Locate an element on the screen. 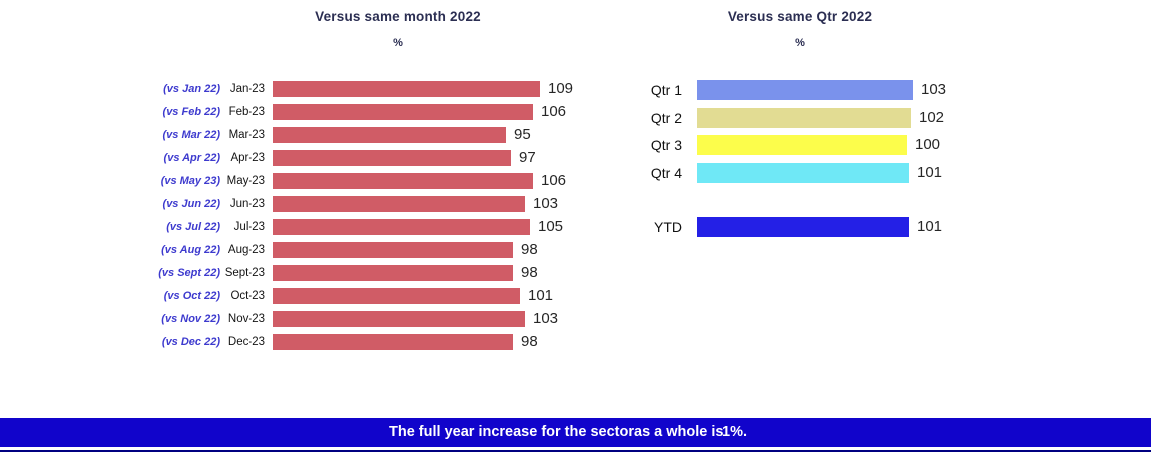 Image resolution: width=1151 pixels, height=453 pixels. bar-row: (vs Jul 22) Jul-23 105 is located at coordinates (575, 227).